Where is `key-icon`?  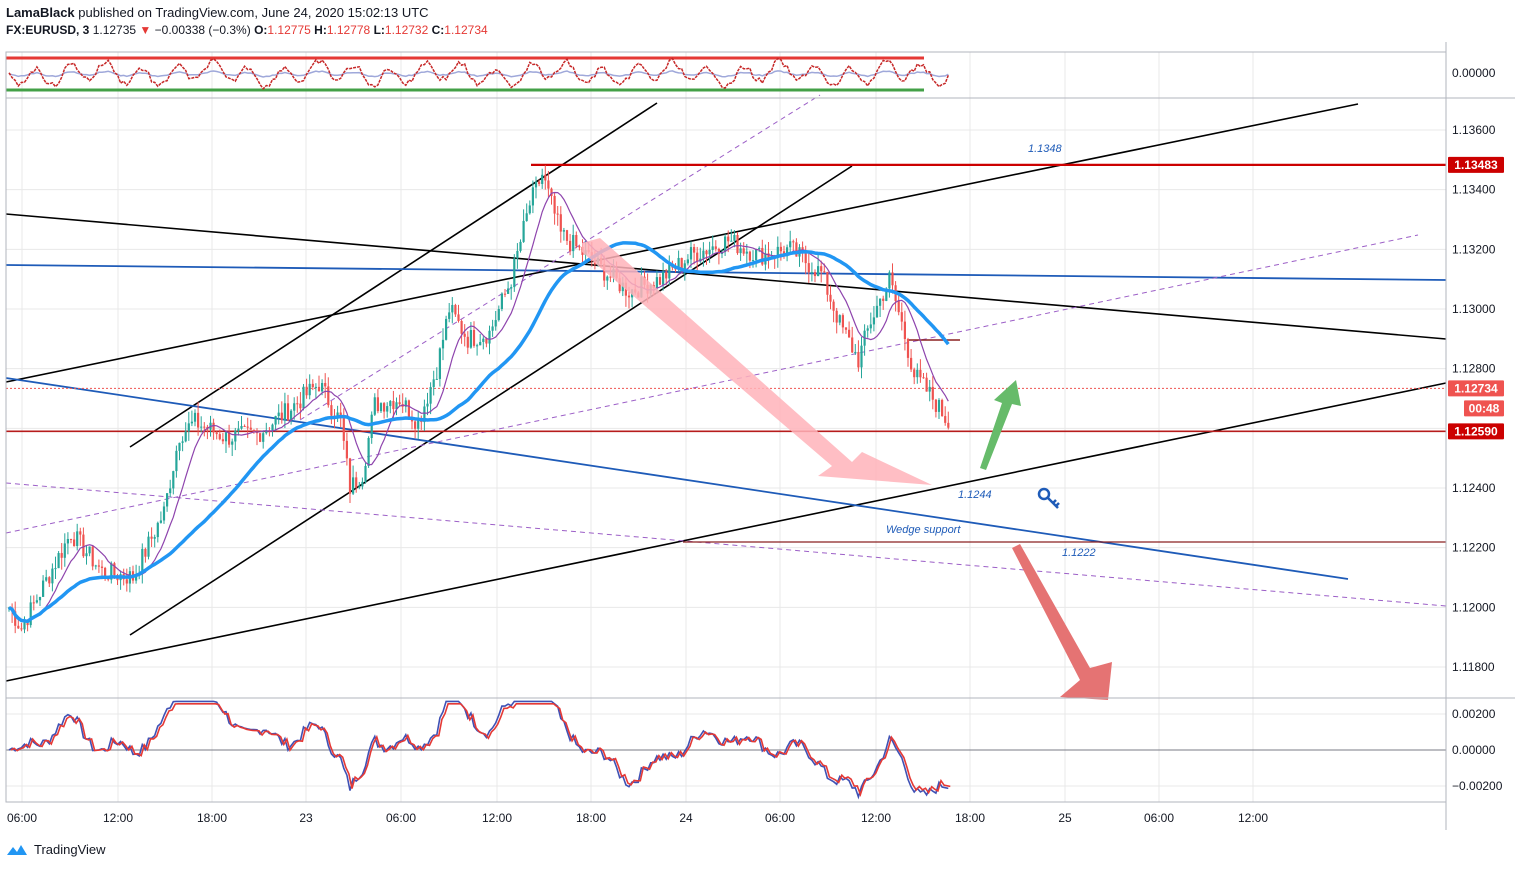 key-icon is located at coordinates (1048, 498).